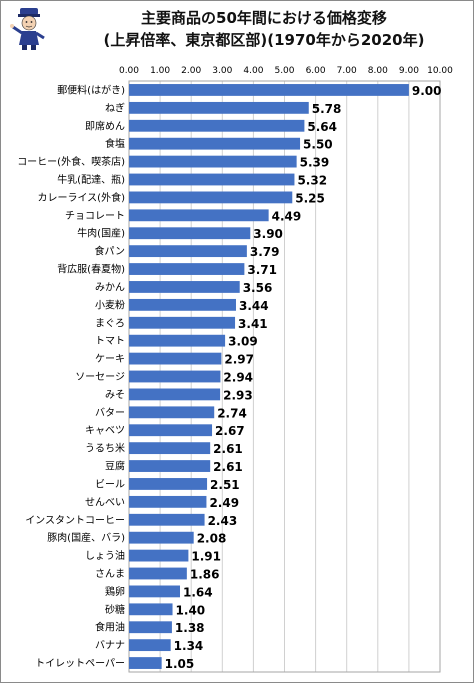 The height and width of the screenshot is (683, 474). Describe the element at coordinates (409, 71) in the screenshot. I see `x-tick-label: 9.00` at that location.